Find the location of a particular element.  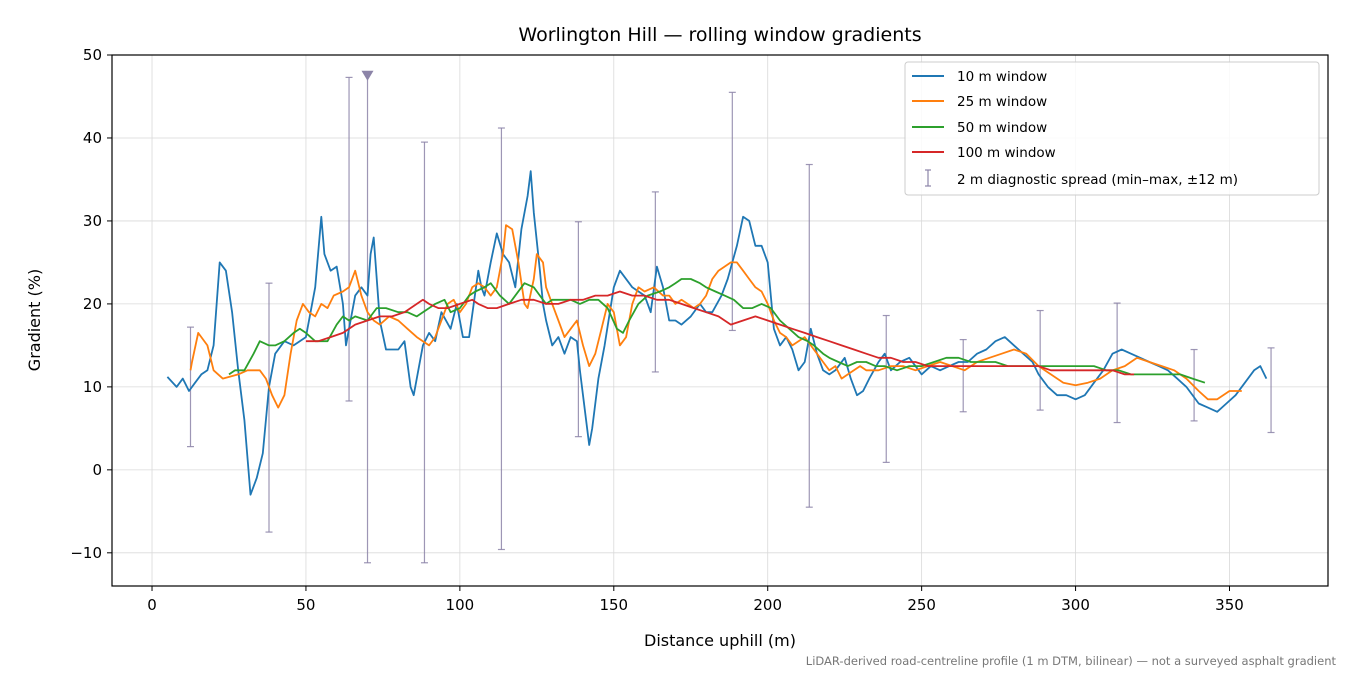

x-tick-label: 350 is located at coordinates (1229, 605).